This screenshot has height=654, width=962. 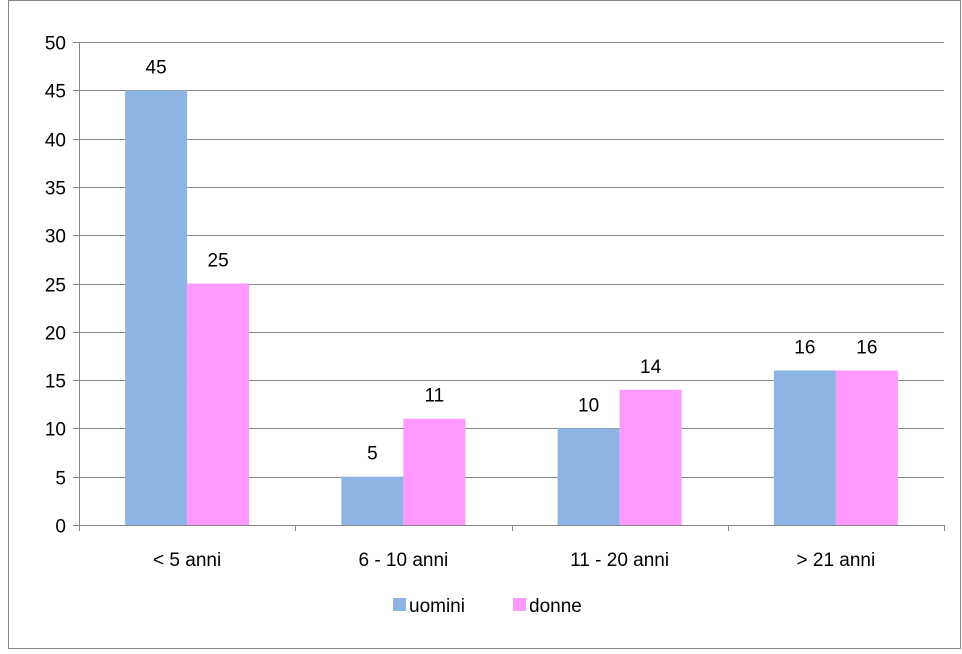 I want to click on y-tick-label: 45, so click(x=55, y=92).